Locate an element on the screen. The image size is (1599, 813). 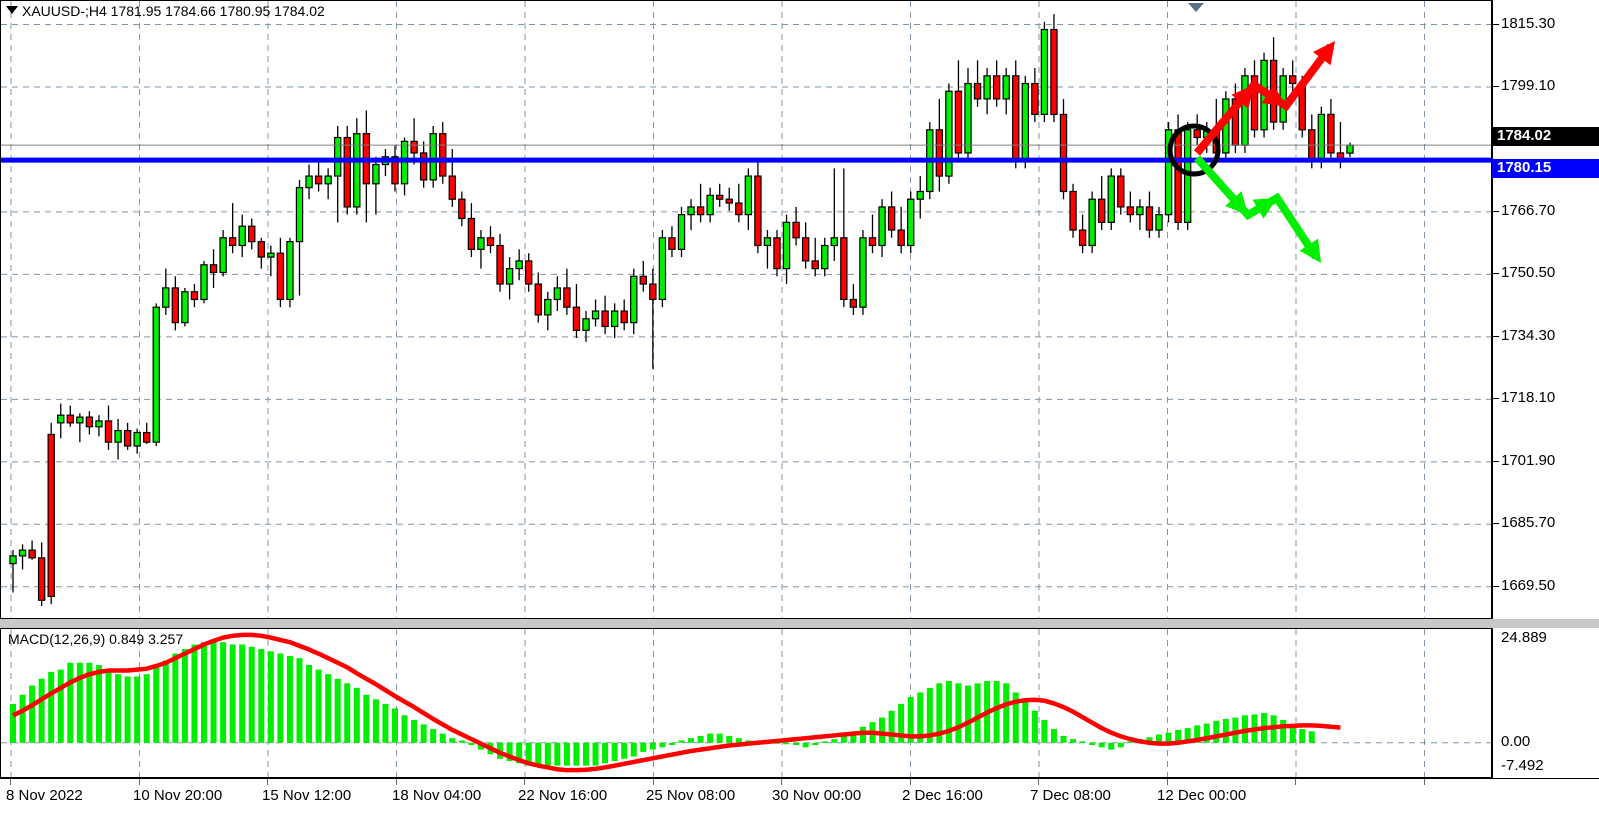
macd-title: MACD(12,26,9) 0.849 3.257 is located at coordinates (96, 639).